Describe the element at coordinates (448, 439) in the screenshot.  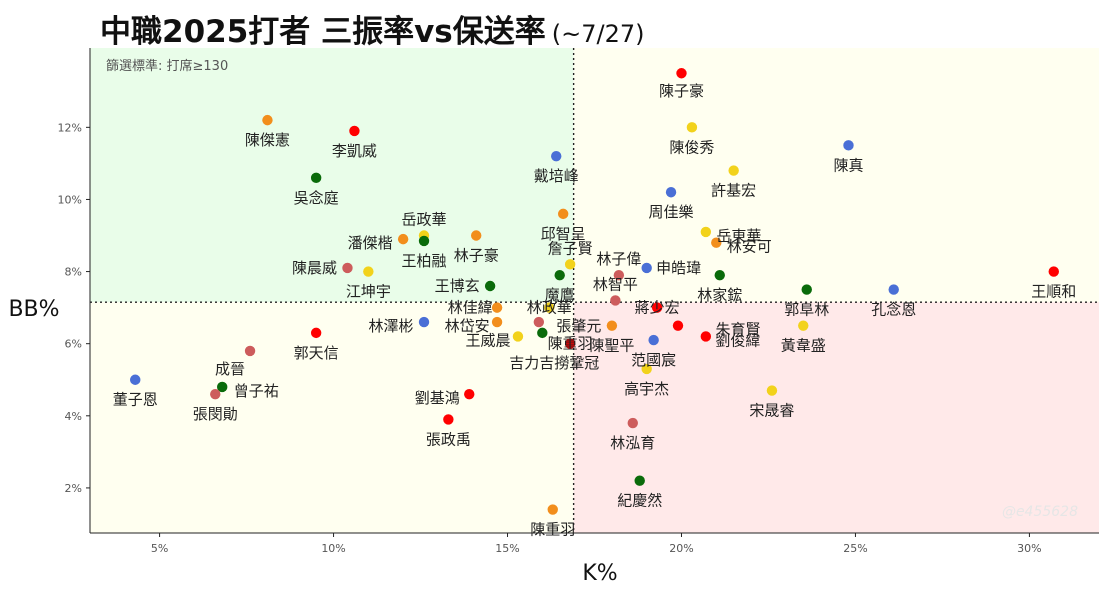
I see `point-label: 張政禹` at that location.